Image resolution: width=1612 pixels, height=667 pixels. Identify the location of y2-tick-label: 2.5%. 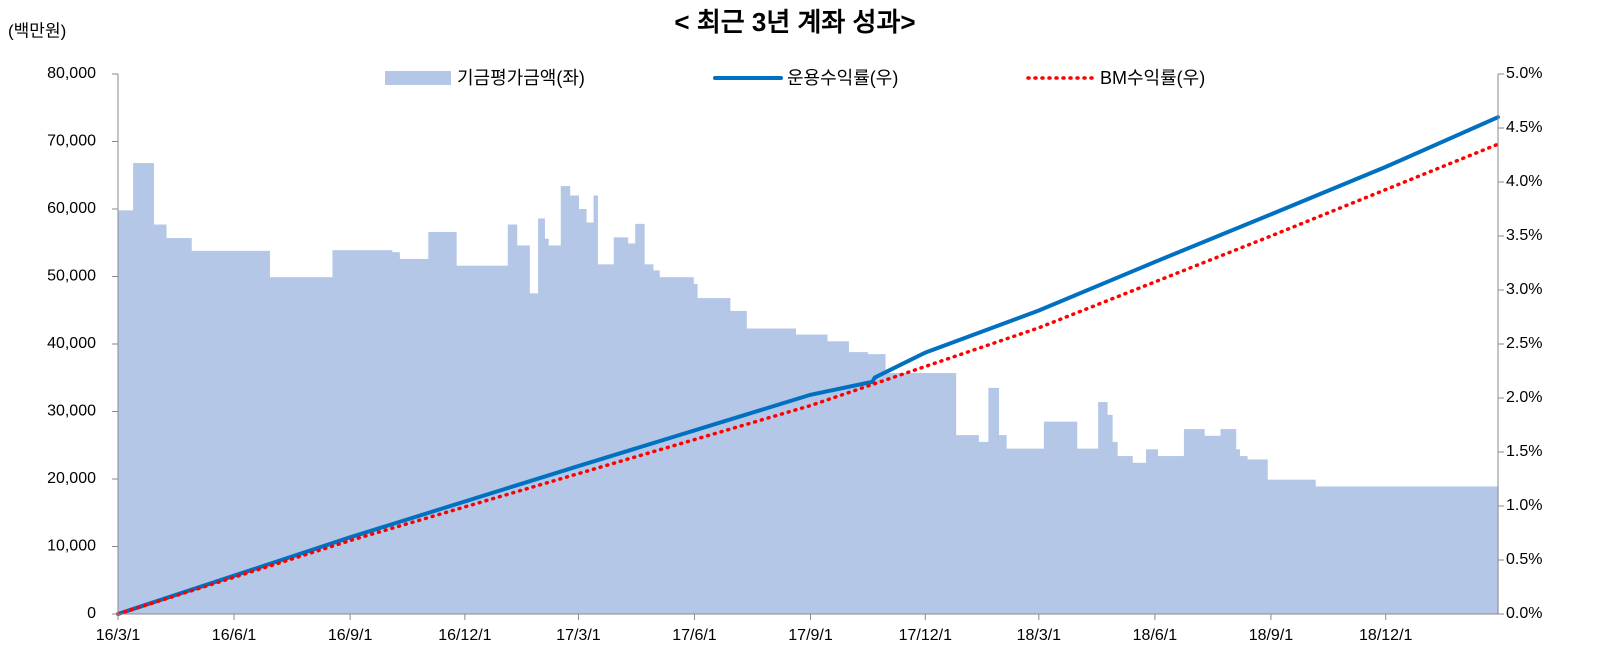
(1524, 343).